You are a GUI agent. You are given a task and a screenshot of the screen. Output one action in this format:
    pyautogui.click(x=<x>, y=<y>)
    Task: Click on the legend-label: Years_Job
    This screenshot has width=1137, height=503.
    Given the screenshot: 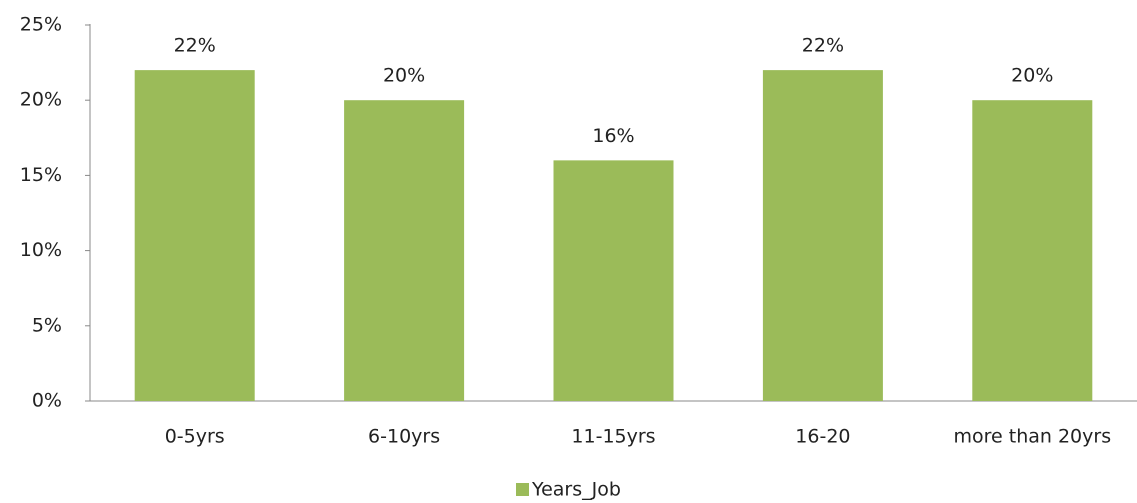 What is the action you would take?
    pyautogui.click(x=576, y=490)
    